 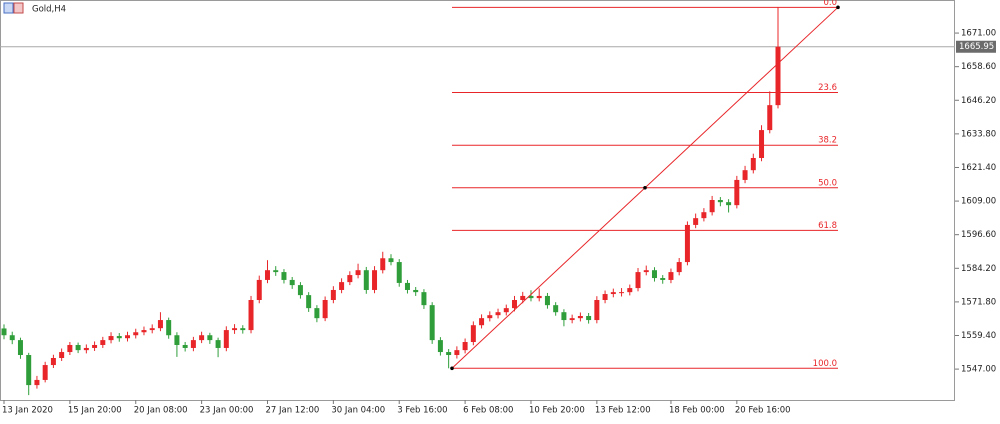 What do you see at coordinates (978, 302) in the screenshot?
I see `y-tick-label: 1571.80` at bounding box center [978, 302].